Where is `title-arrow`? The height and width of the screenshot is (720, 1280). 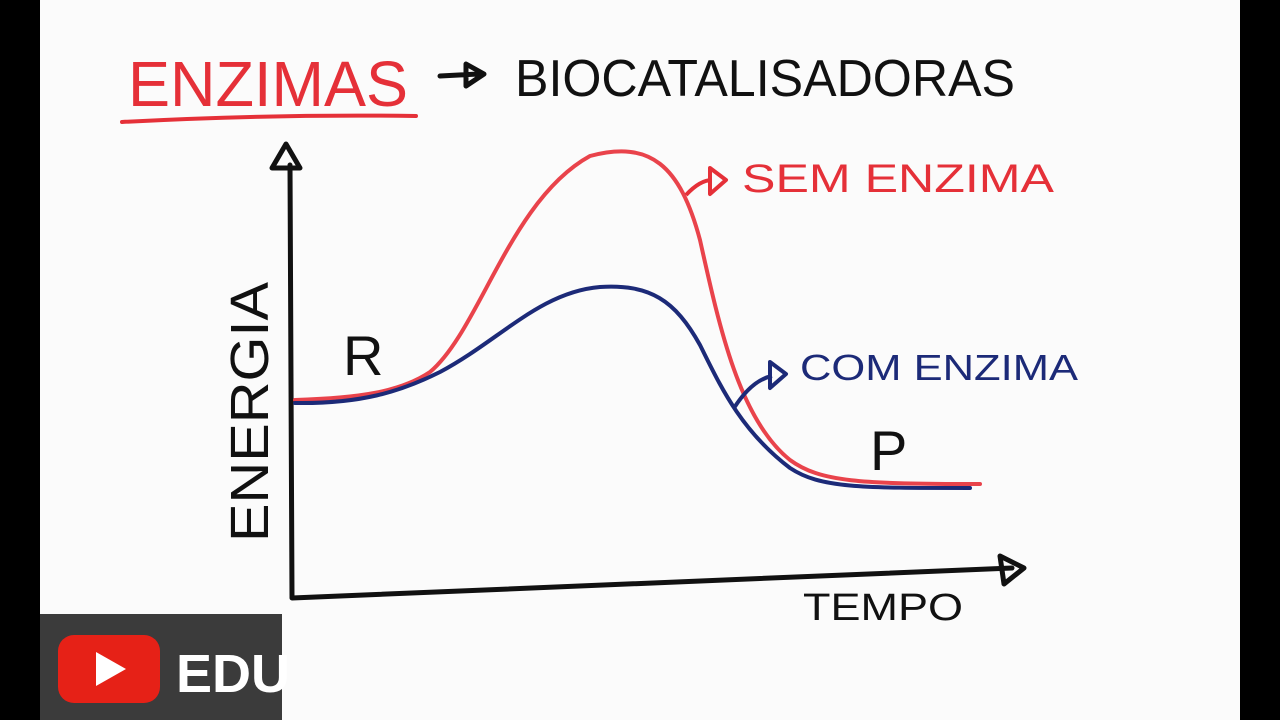 title-arrow is located at coordinates (462, 75).